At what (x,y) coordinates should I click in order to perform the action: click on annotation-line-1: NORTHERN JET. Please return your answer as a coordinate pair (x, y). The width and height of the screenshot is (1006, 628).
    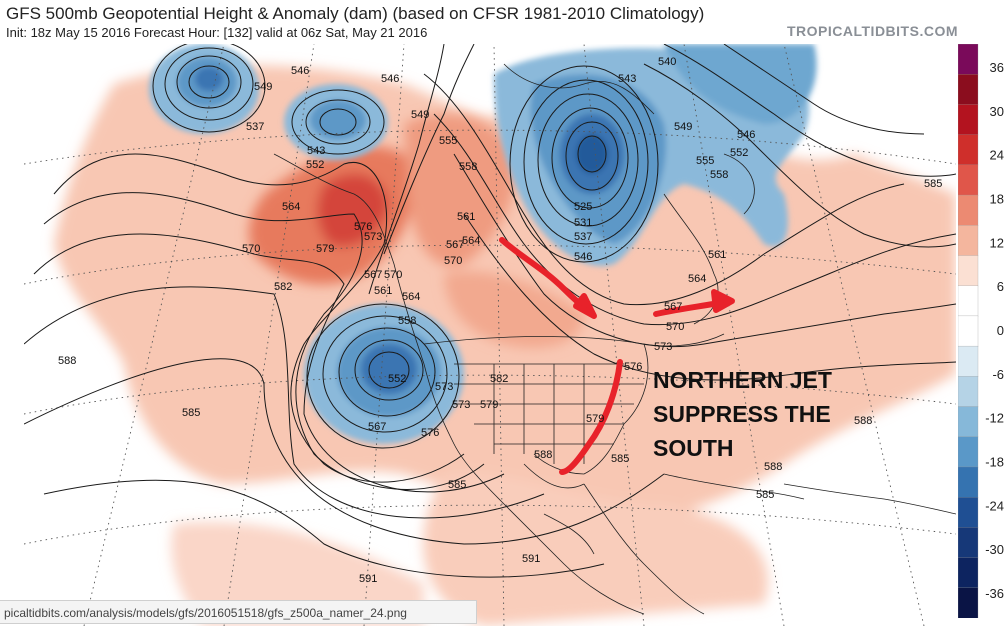
    Looking at the image, I should click on (742, 380).